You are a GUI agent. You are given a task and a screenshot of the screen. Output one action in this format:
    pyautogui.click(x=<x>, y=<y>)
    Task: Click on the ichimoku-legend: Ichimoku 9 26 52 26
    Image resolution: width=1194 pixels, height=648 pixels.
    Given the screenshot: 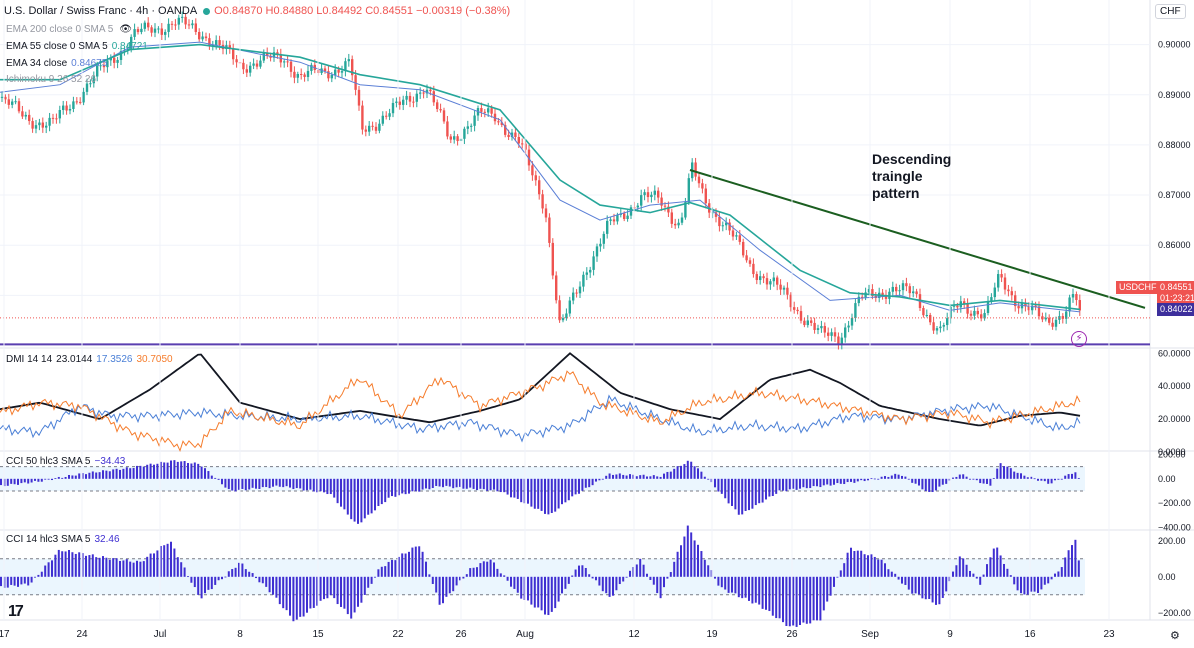 What is the action you would take?
    pyautogui.click(x=51, y=79)
    